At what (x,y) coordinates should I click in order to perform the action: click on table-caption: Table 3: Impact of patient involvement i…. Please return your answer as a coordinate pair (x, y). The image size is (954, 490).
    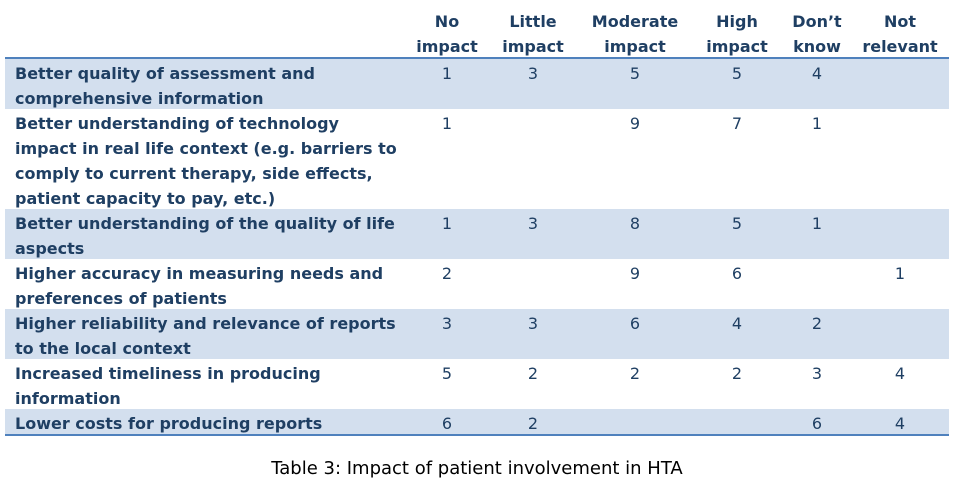
    Looking at the image, I should click on (477, 468).